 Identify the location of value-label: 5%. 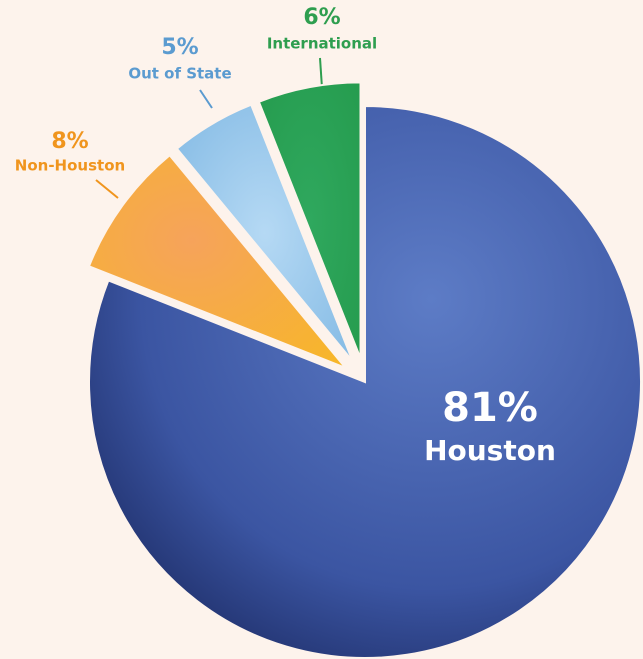
(179, 47).